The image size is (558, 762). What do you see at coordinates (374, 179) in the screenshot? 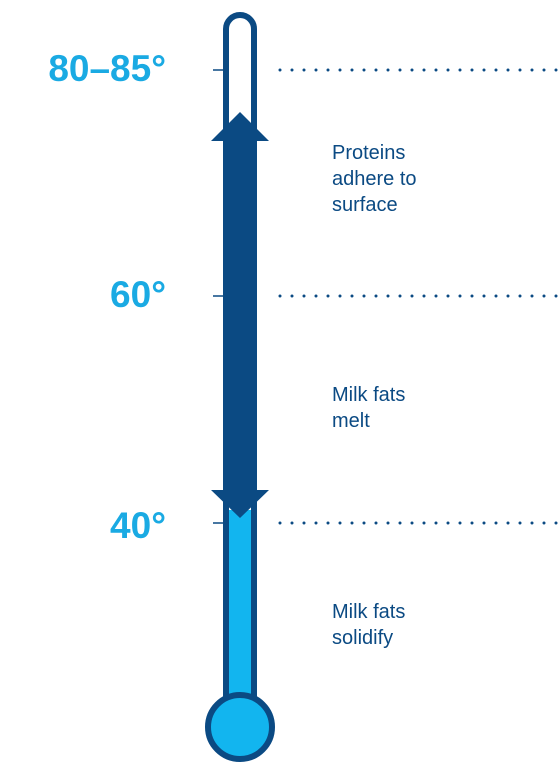
I see `phase-label-proteins-adhere: Proteins adhere to surface` at bounding box center [374, 179].